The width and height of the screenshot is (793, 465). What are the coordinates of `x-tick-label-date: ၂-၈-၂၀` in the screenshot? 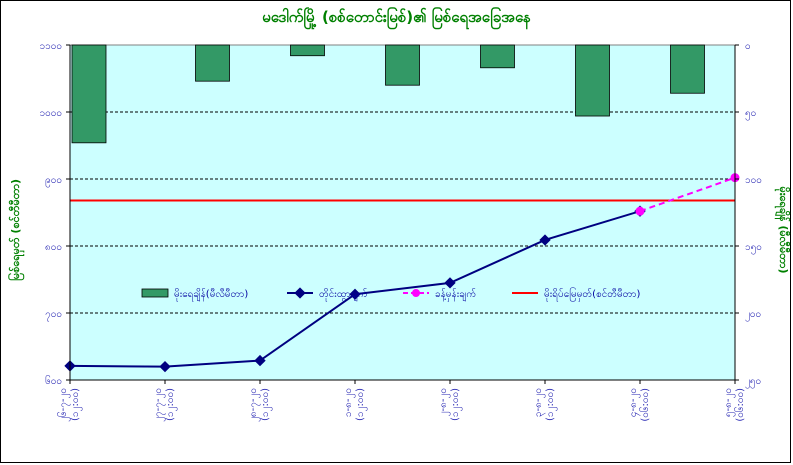 It's located at (444, 402).